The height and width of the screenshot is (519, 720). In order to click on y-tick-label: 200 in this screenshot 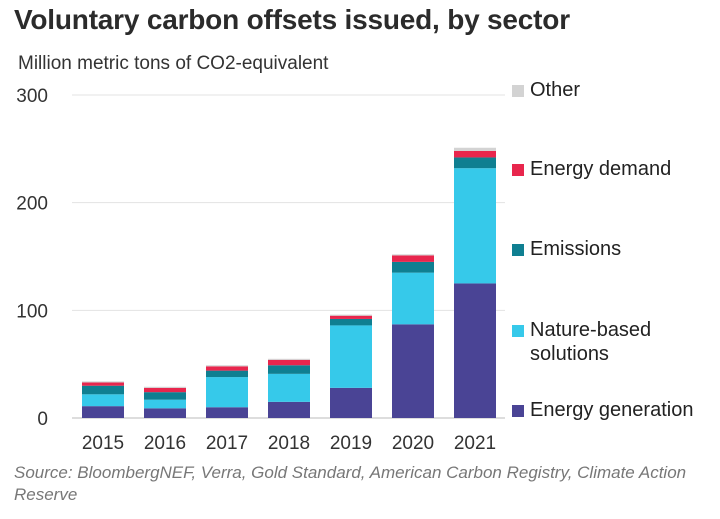, I will do `click(32, 204)`.